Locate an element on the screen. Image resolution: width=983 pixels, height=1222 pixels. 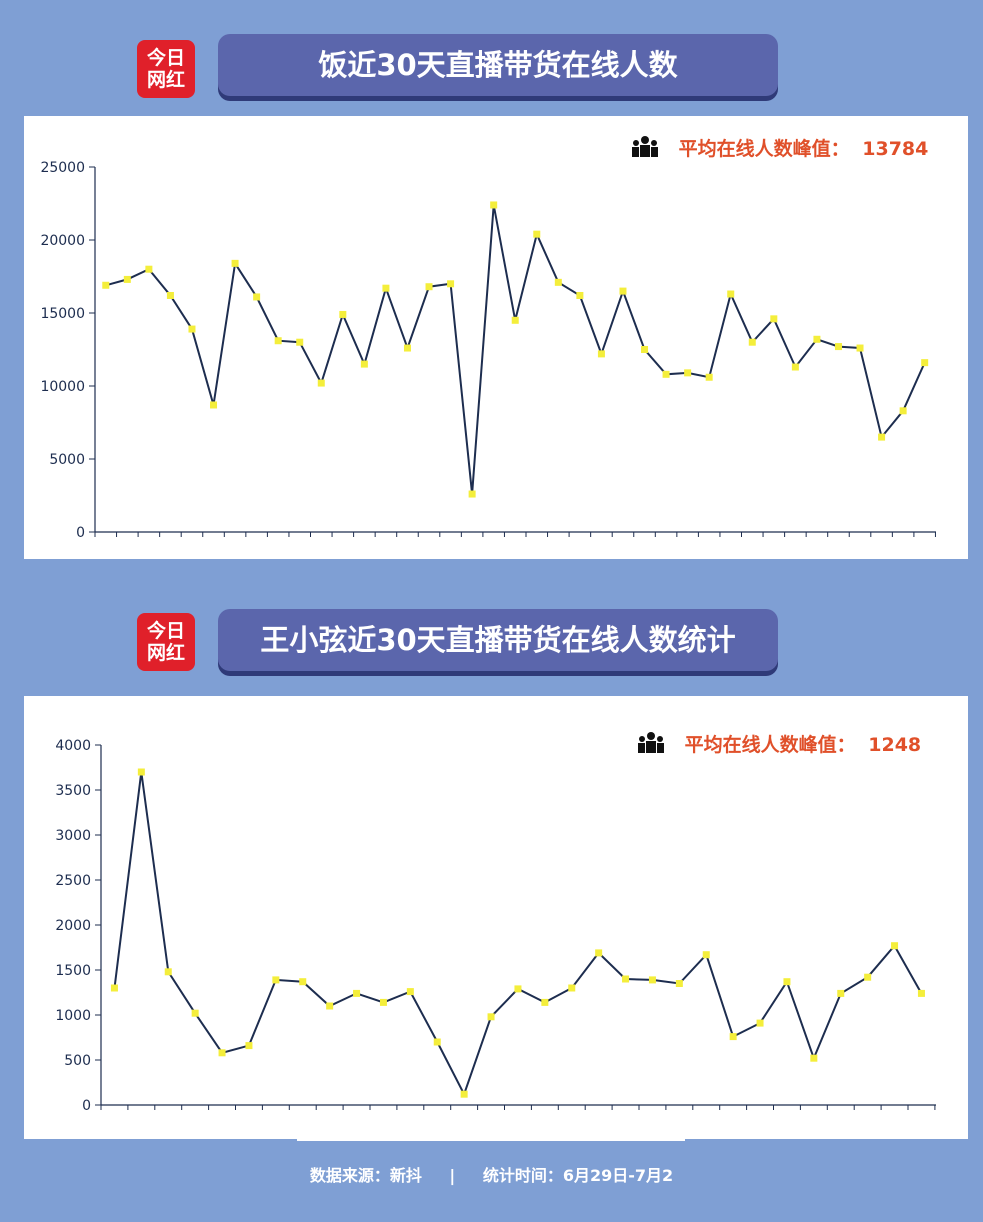
y-tick-label: 10000 is located at coordinates (62, 387).